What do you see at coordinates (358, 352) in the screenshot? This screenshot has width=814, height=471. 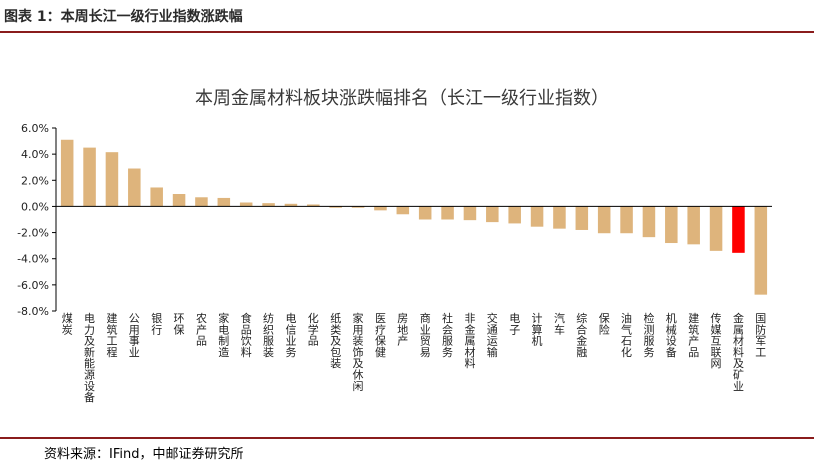 I see `category-label: 家用装饰及休闲` at bounding box center [358, 352].